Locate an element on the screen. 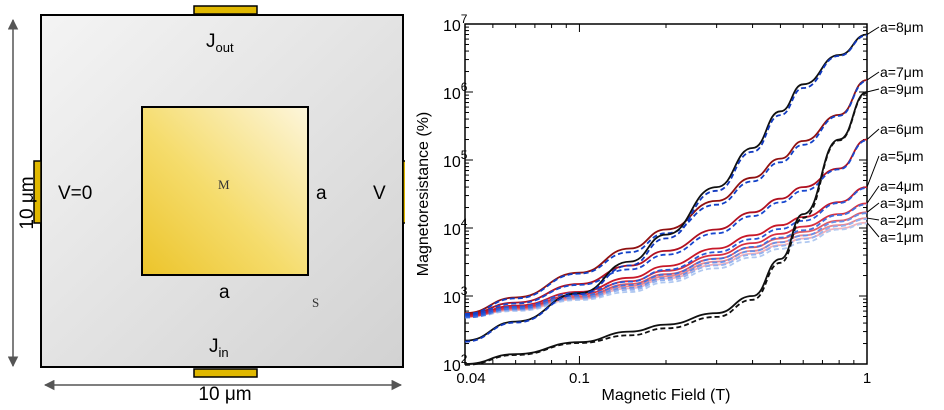 The height and width of the screenshot is (410, 944). semiconductor-label: S is located at coordinates (315, 302).